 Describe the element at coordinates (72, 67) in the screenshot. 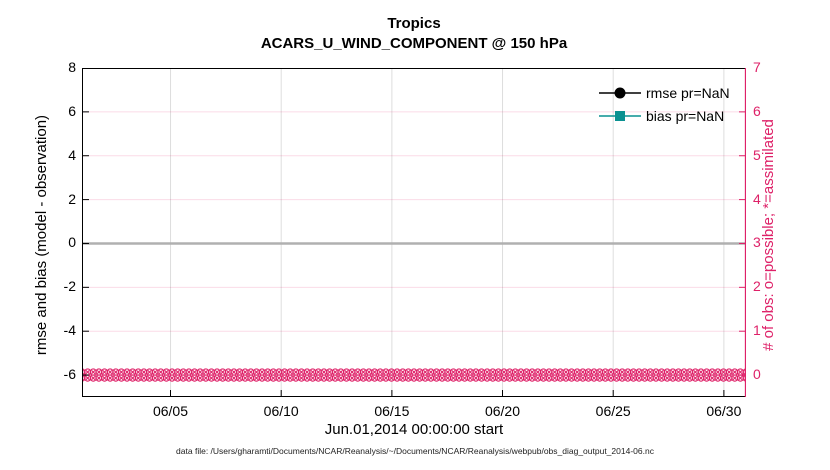

I see `y-left-tick-label: 8` at that location.